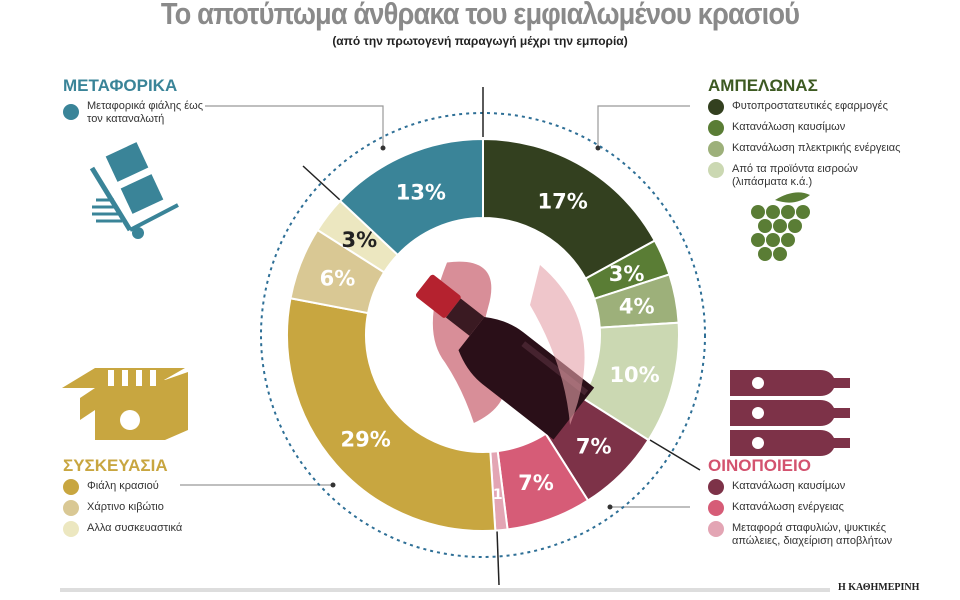 The width and height of the screenshot is (960, 600). I want to click on legend-label: Μεταφορικά φιάλης έως τον καταναλωτή, so click(145, 112).